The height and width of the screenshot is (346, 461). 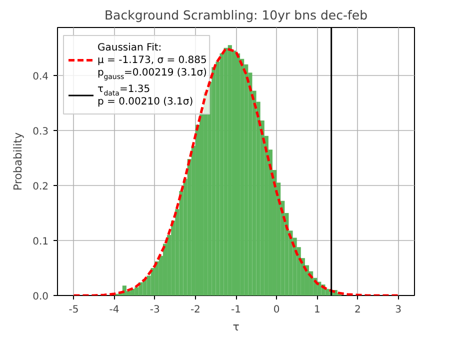 I want to click on y-tick-label: 0.0, so click(x=40, y=297).